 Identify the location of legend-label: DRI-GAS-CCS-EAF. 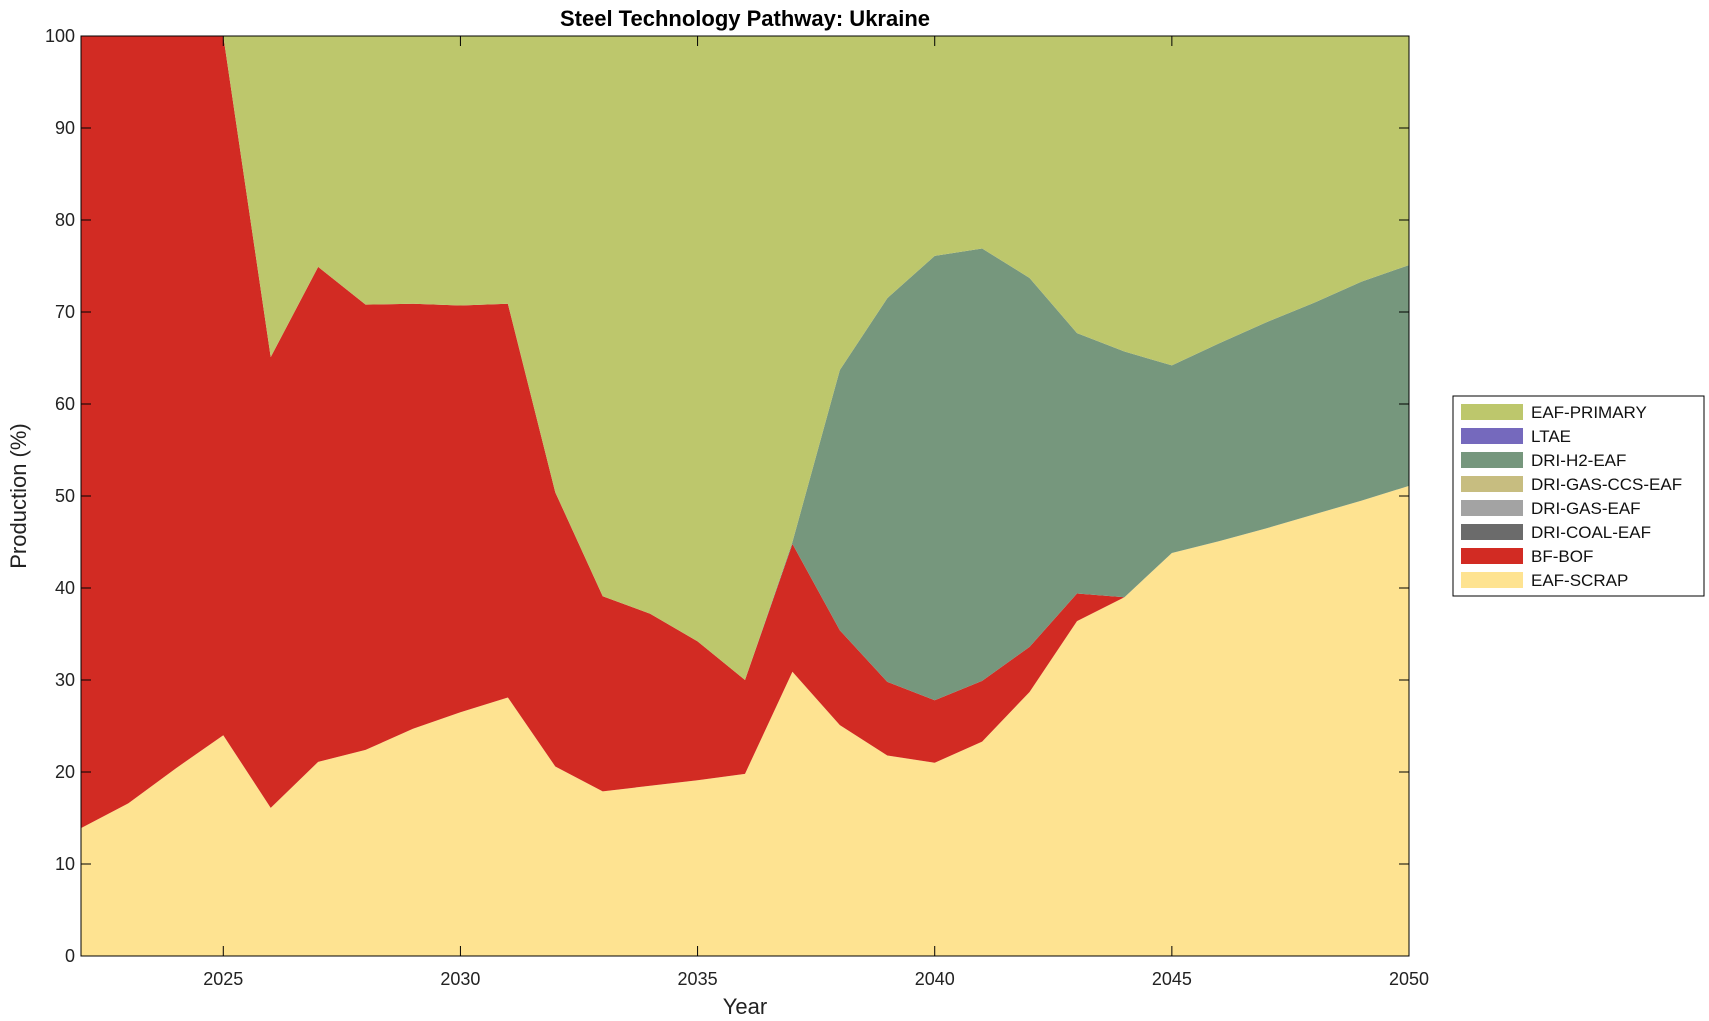
(1606, 484).